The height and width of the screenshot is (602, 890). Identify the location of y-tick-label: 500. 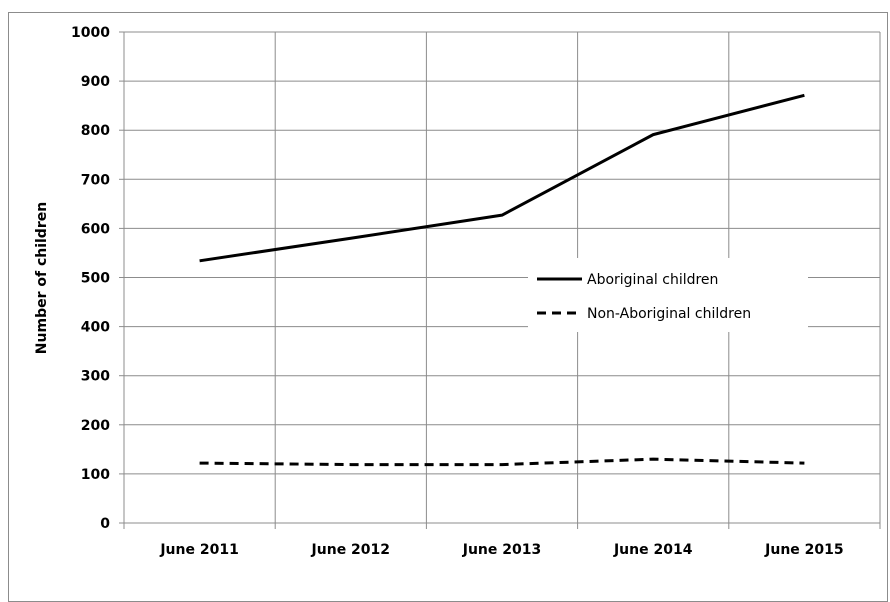
(95, 279).